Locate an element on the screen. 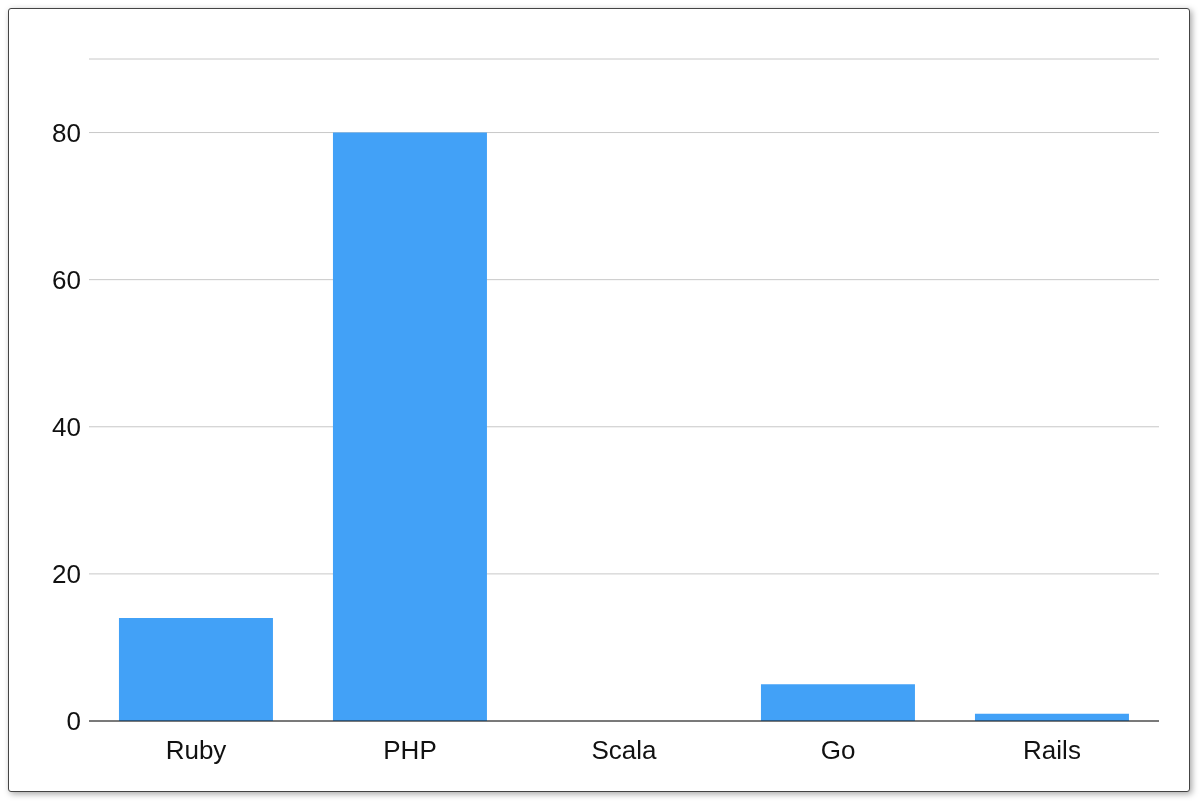  x-tick-label: PHP is located at coordinates (410, 750).